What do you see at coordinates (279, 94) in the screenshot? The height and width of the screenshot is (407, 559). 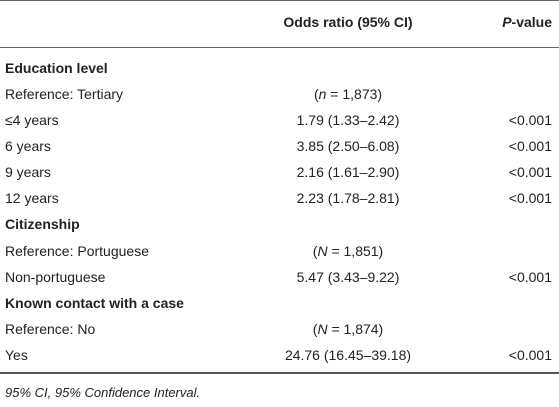 I see `table-row: Reference: Tertiary (n = 1,873)` at bounding box center [279, 94].